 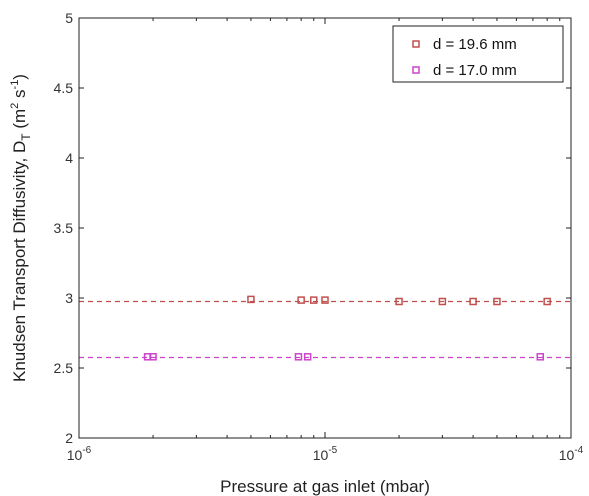 I want to click on y-axis-title-subscript: T, so click(x=26, y=137).